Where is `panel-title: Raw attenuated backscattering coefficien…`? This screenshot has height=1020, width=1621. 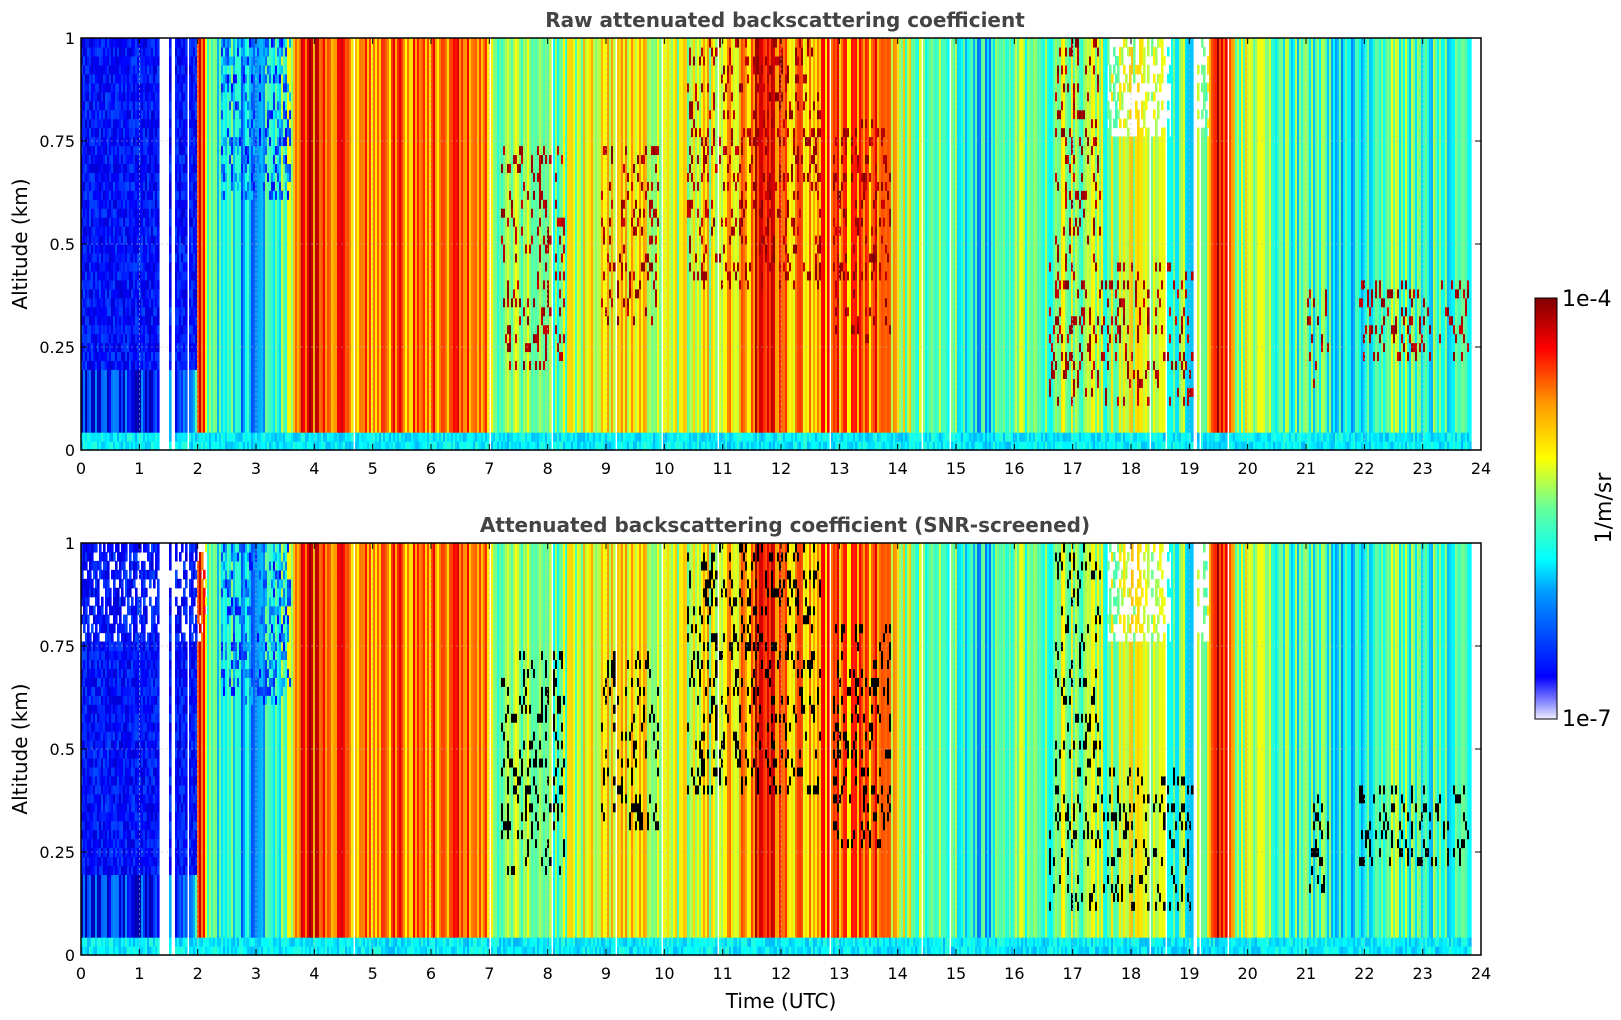
panel-title: Raw attenuated backscattering coefficien… is located at coordinates (785, 20).